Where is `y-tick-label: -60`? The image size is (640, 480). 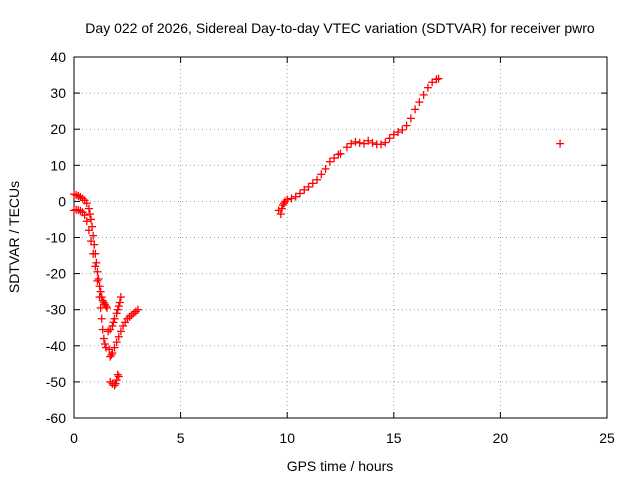 y-tick-label: -60 is located at coordinates (56, 418).